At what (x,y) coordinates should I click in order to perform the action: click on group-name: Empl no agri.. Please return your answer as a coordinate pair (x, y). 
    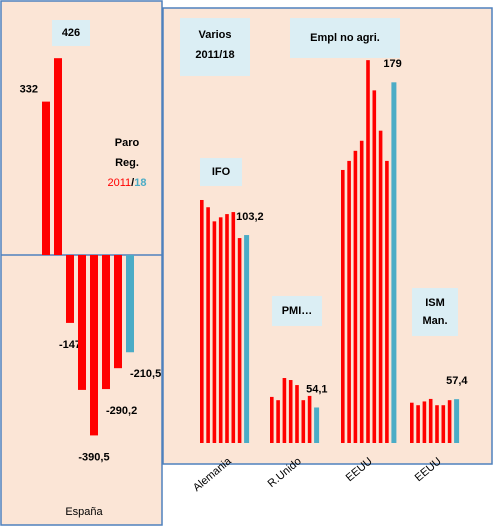
    Looking at the image, I should click on (345, 38).